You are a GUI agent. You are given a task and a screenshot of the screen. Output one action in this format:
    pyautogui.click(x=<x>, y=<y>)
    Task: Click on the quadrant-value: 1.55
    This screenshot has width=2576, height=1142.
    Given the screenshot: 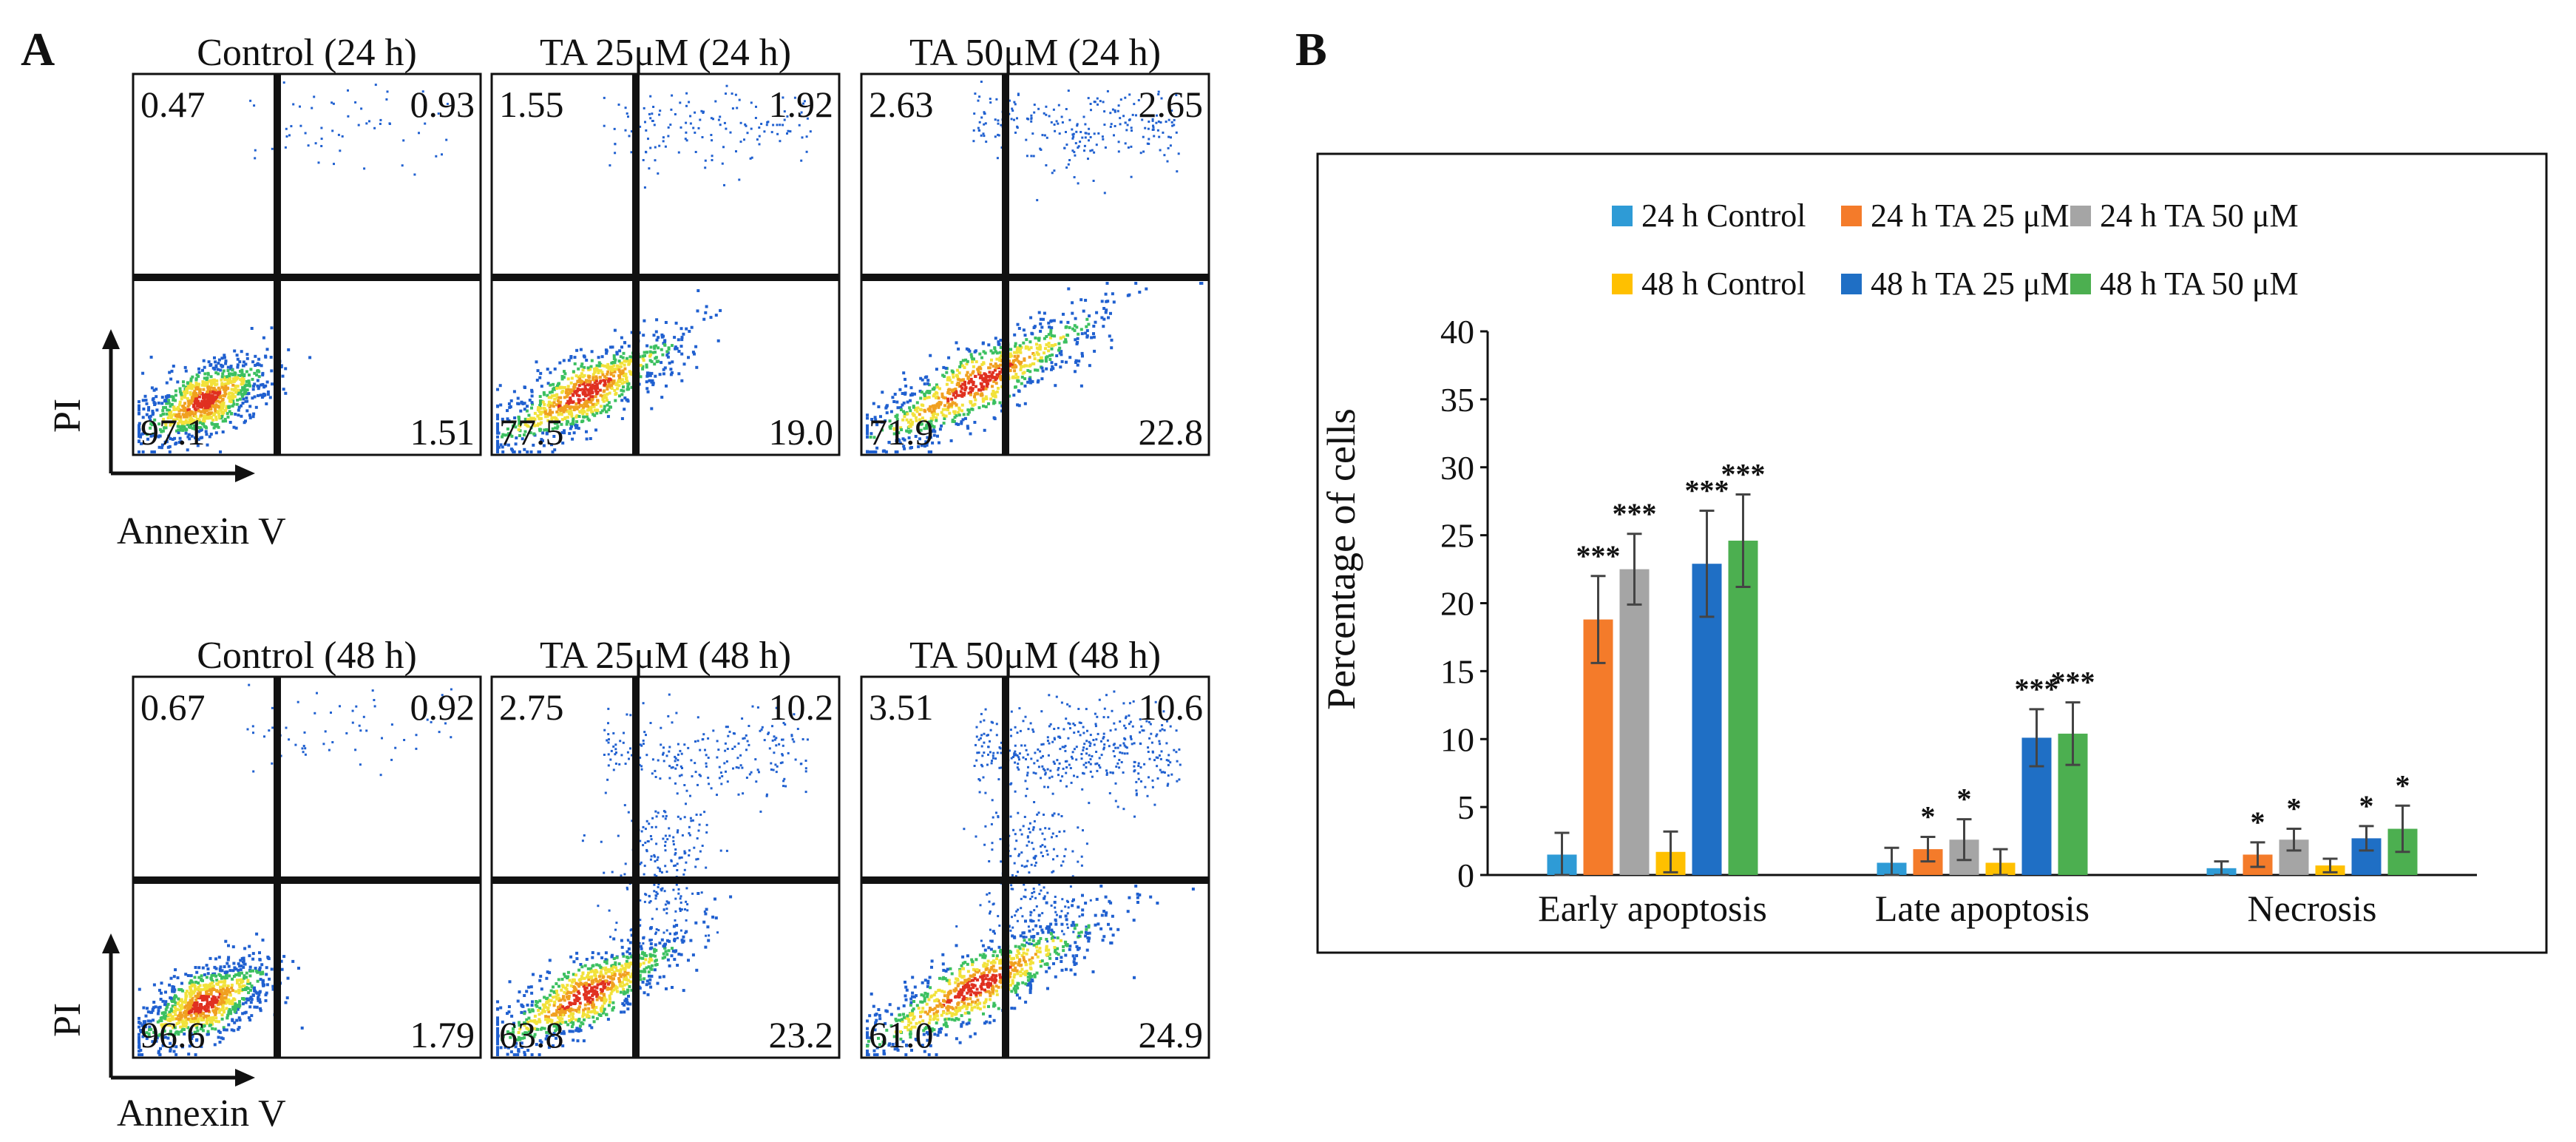 What is the action you would take?
    pyautogui.click(x=531, y=104)
    